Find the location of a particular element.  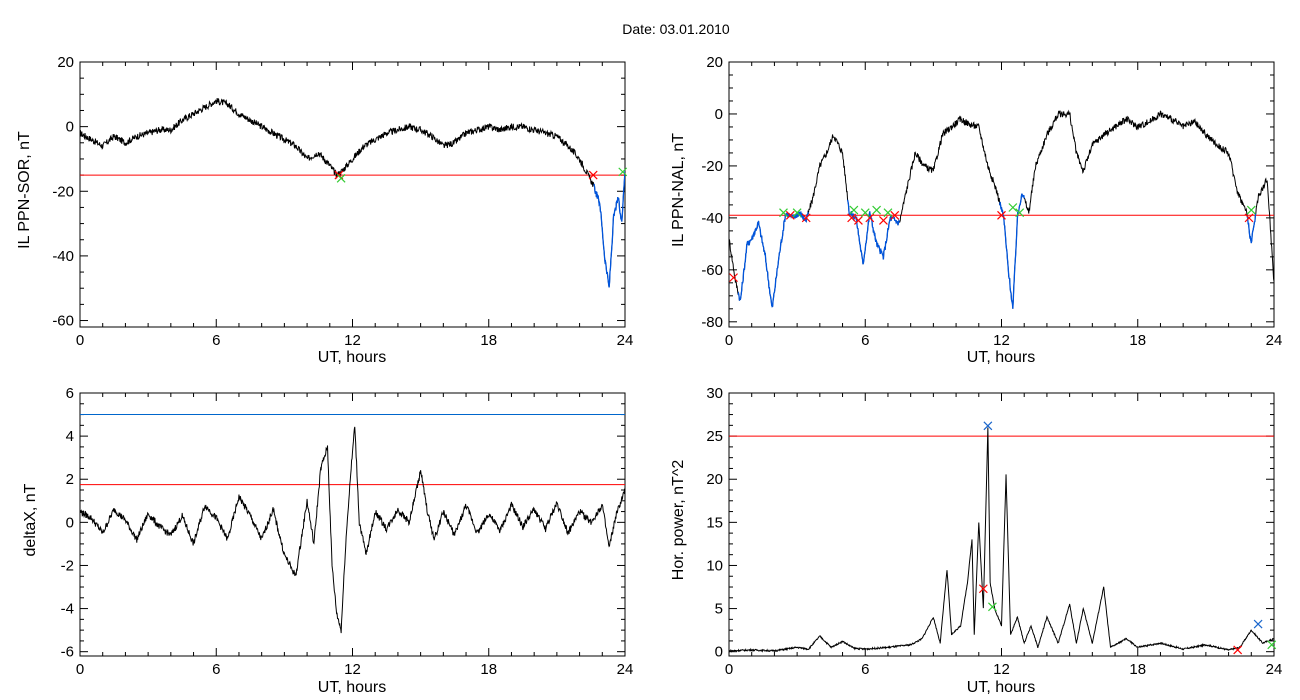

p4-ytick-label: 0 is located at coordinates (719, 652).